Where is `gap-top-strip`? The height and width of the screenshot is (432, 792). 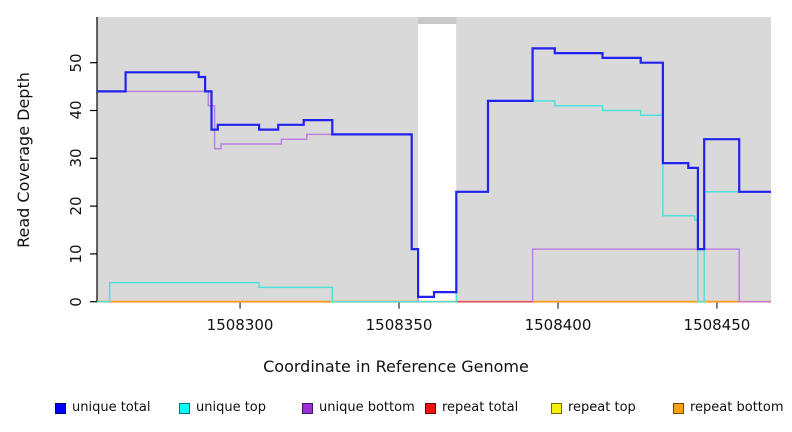
gap-top-strip is located at coordinates (437, 20).